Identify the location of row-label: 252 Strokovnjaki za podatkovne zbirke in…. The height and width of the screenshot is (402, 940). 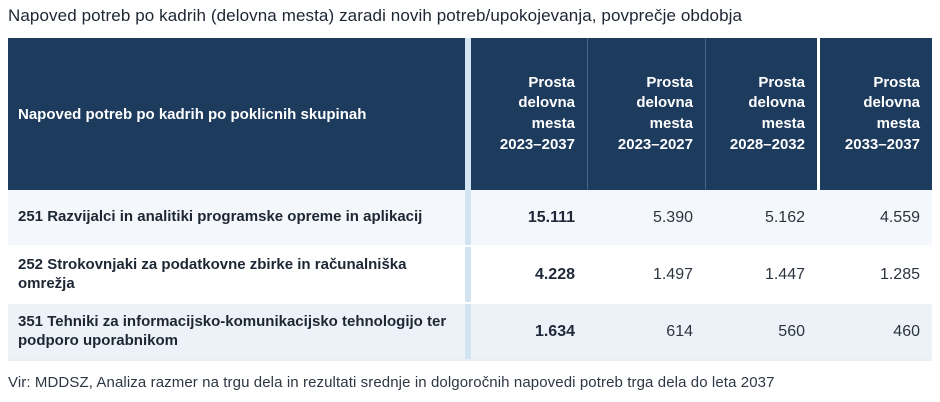
(236, 274).